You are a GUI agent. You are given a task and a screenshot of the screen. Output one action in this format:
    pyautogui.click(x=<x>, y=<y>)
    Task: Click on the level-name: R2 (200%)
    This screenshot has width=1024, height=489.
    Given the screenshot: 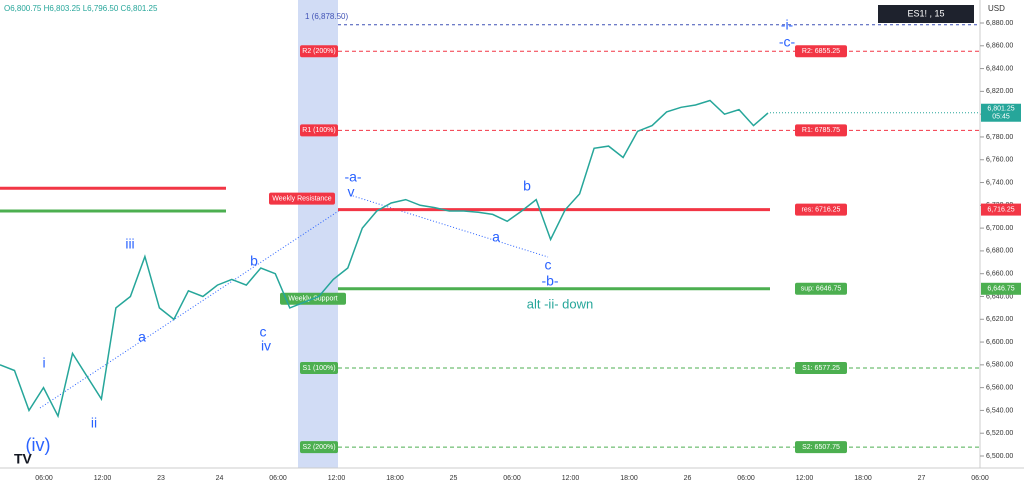 What is the action you would take?
    pyautogui.click(x=318, y=51)
    